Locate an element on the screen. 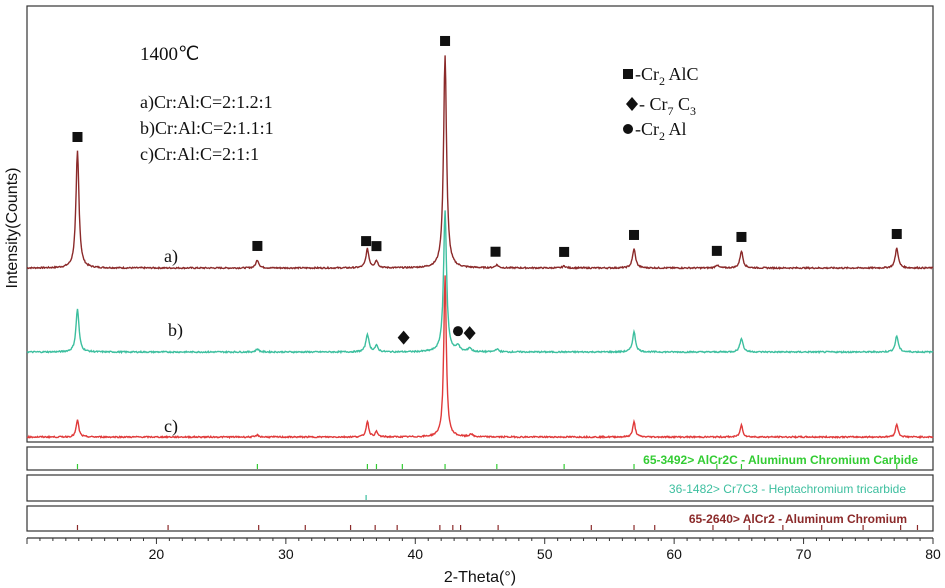 The height and width of the screenshot is (588, 945). legend-circle-marker is located at coordinates (628, 129).